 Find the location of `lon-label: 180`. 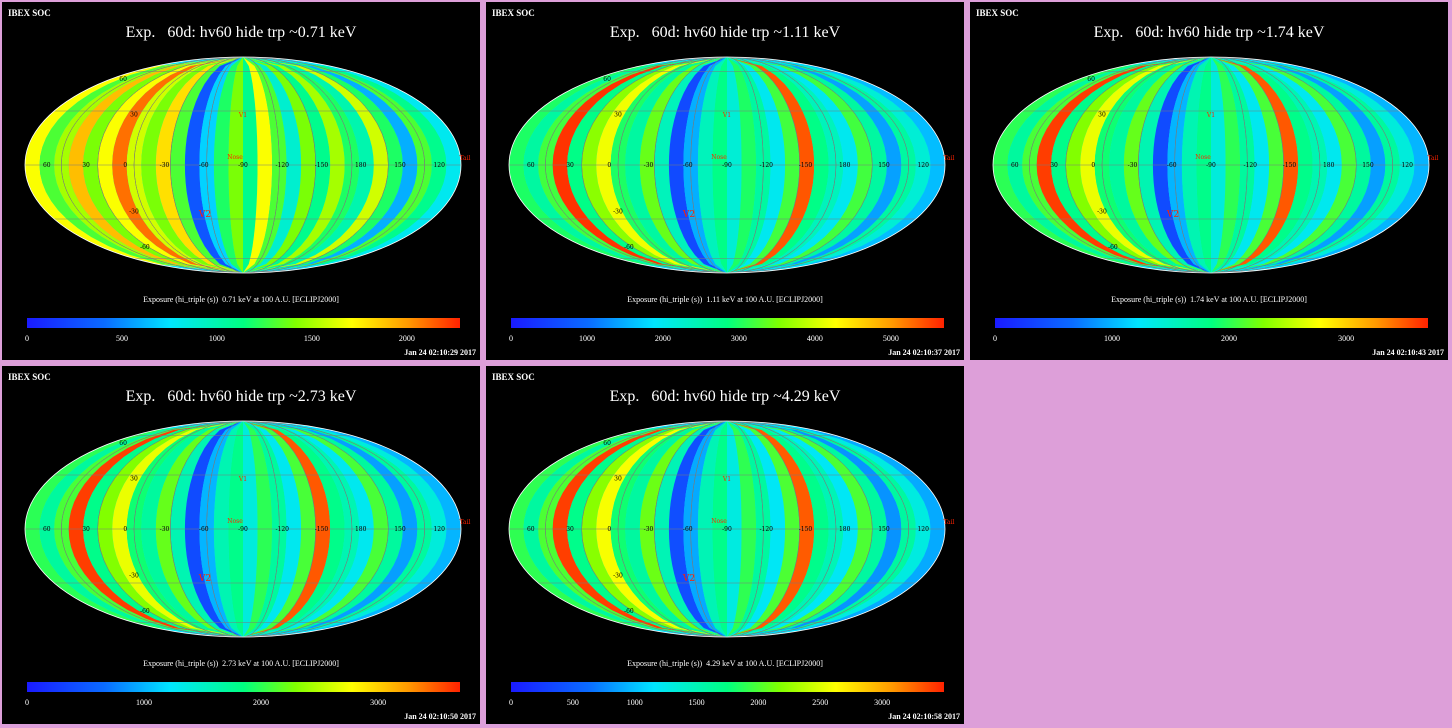

lon-label: 180 is located at coordinates (845, 165).